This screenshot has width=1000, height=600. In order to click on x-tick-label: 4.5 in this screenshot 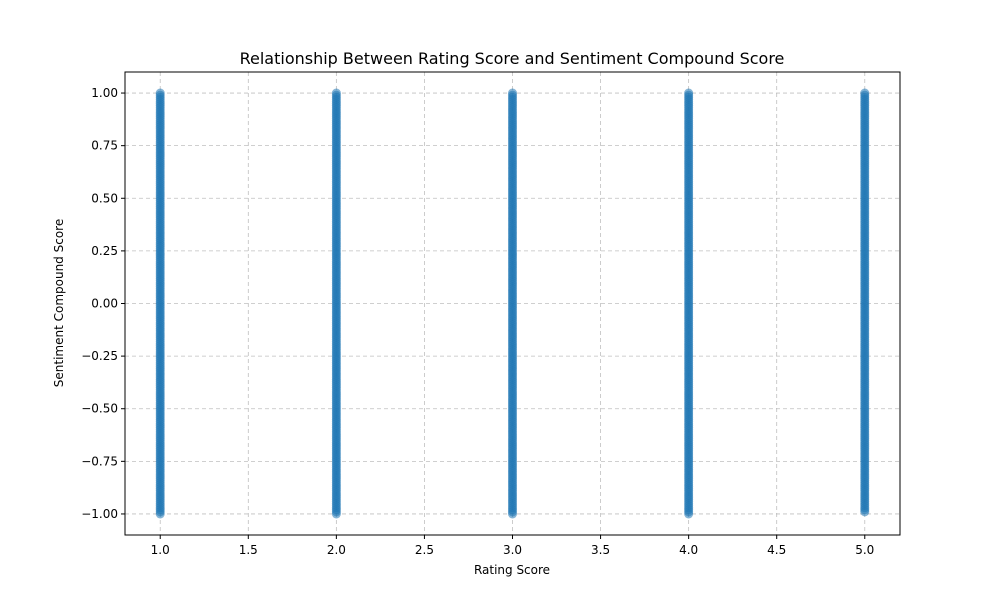, I will do `click(776, 550)`.